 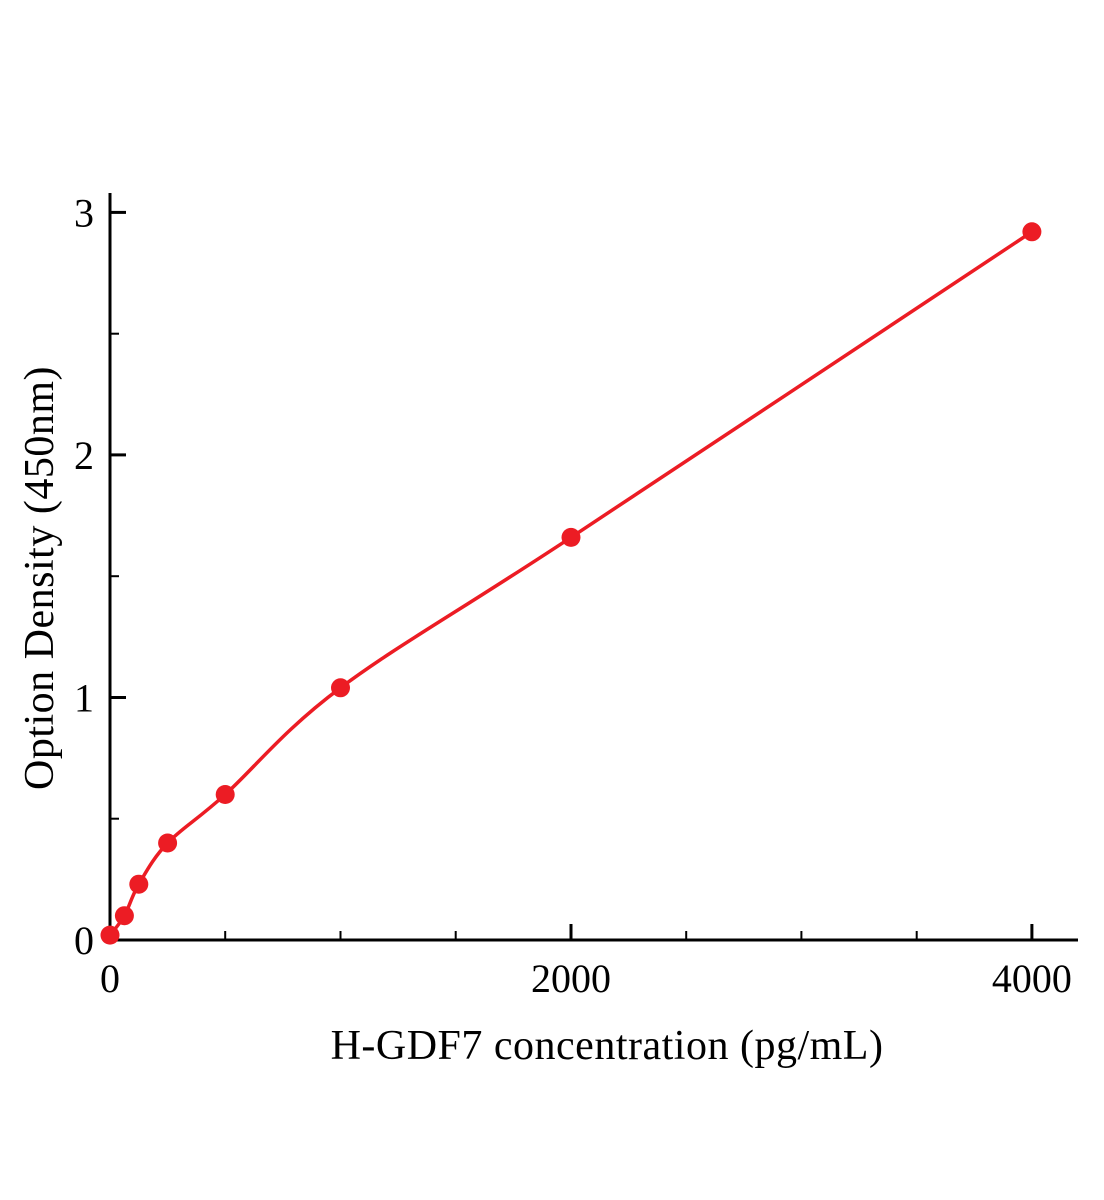 What do you see at coordinates (40, 578) in the screenshot?
I see `y-axis-title: Option Density (450nm)` at bounding box center [40, 578].